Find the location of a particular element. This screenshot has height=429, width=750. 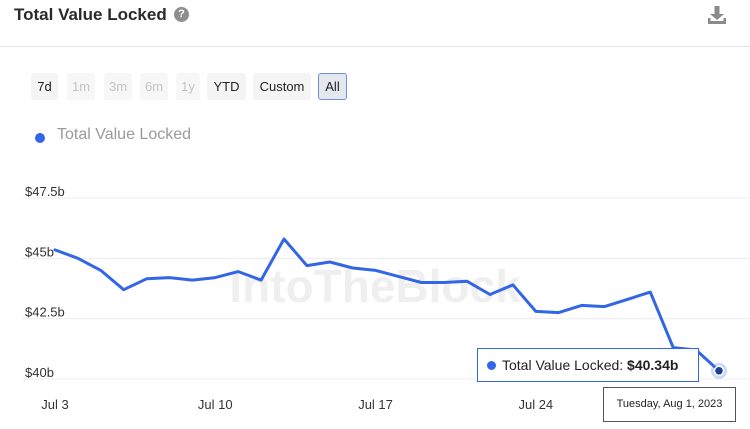

range-1m-button: 1m is located at coordinates (81, 86).